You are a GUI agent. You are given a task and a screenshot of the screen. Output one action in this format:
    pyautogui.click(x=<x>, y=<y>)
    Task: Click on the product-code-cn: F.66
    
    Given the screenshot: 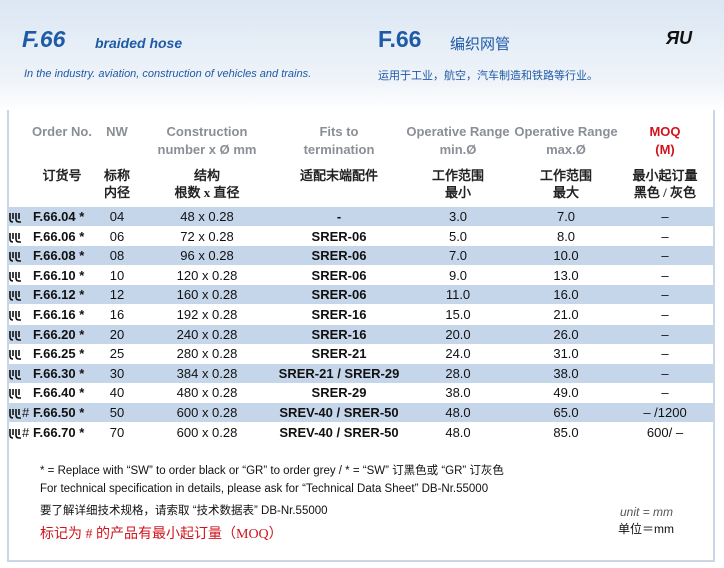 What is the action you would take?
    pyautogui.click(x=400, y=39)
    